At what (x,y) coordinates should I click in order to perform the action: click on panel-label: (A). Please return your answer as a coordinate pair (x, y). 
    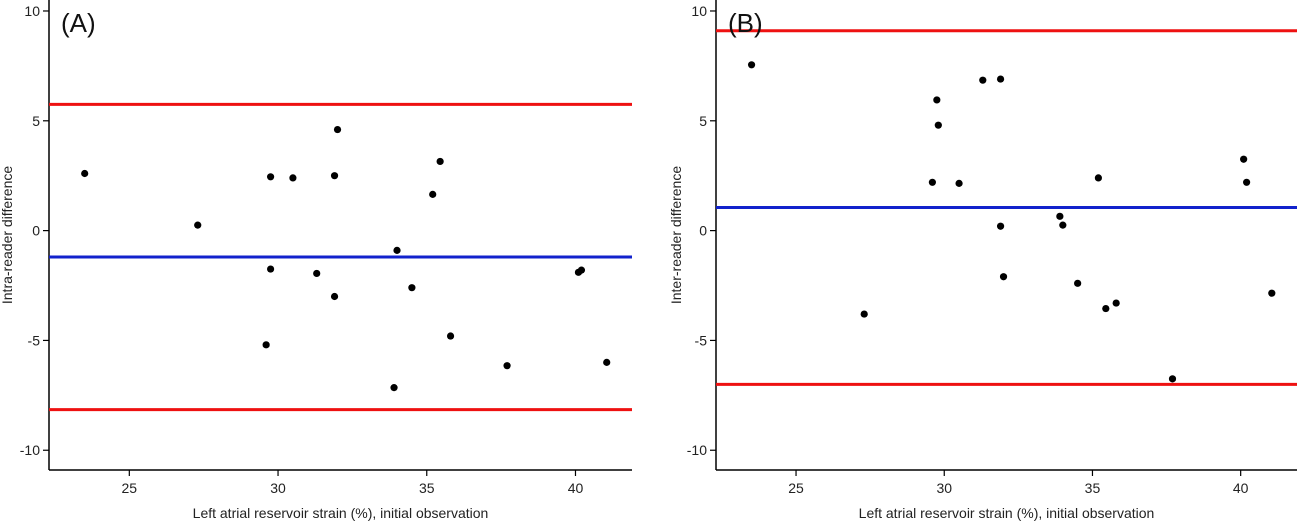
    Looking at the image, I should click on (78, 23).